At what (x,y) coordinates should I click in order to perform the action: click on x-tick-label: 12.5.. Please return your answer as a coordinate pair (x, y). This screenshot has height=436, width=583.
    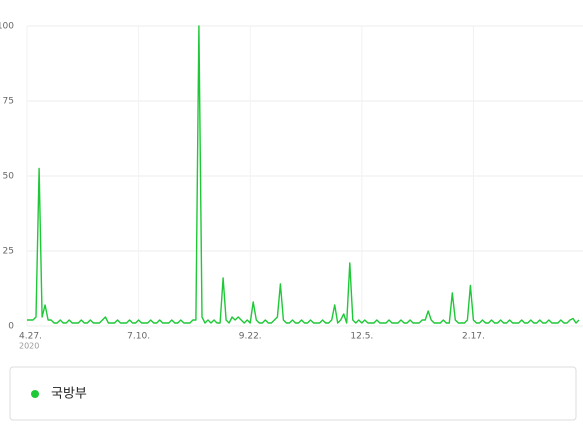
    Looking at the image, I should click on (361, 337).